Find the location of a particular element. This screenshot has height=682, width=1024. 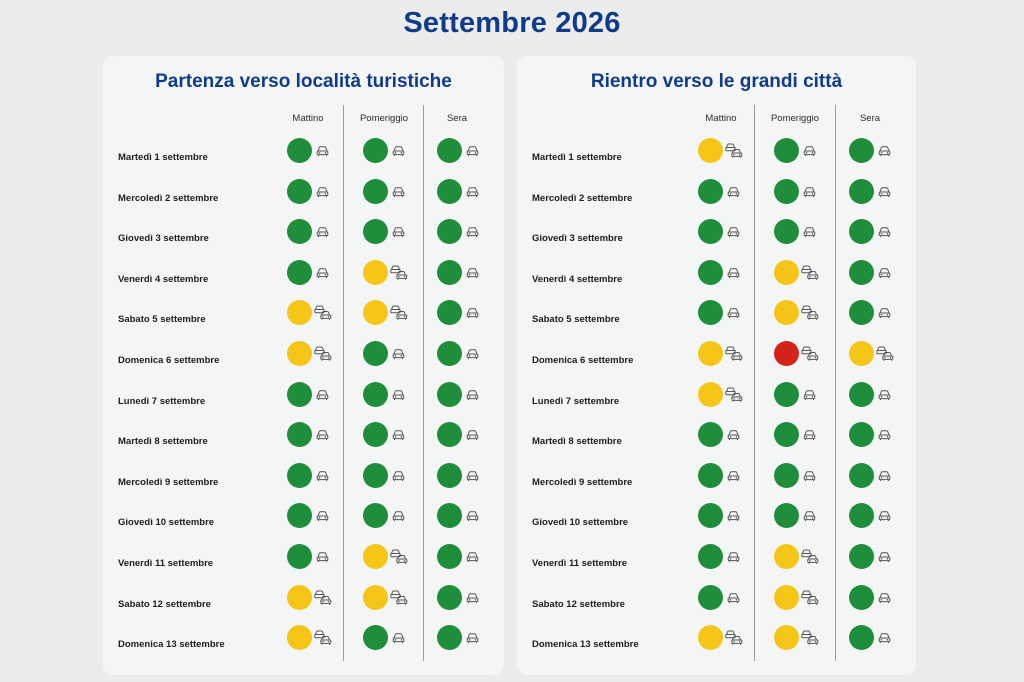

day-row: Martedì 8 settembre is located at coordinates (716, 440).